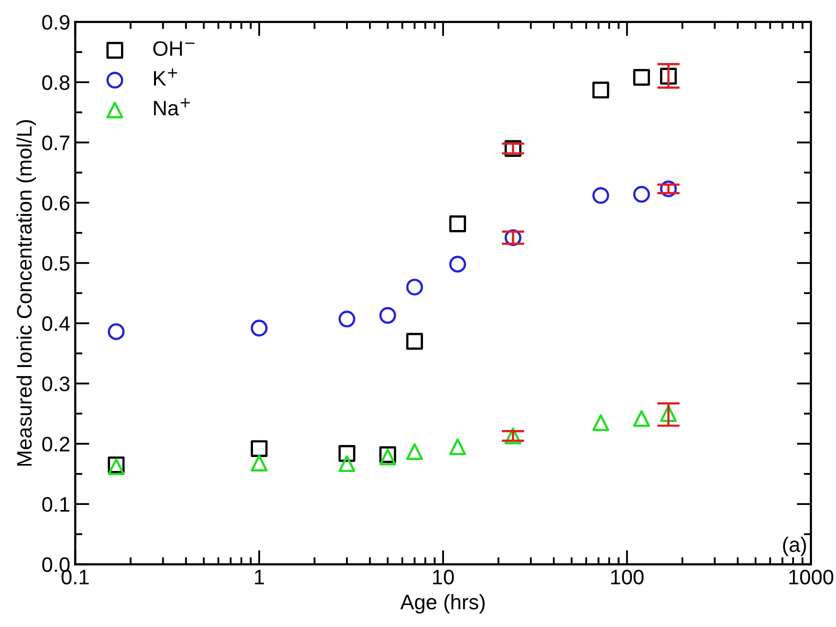 The width and height of the screenshot is (836, 627). I want to click on x-tick-label: 1000, so click(811, 577).